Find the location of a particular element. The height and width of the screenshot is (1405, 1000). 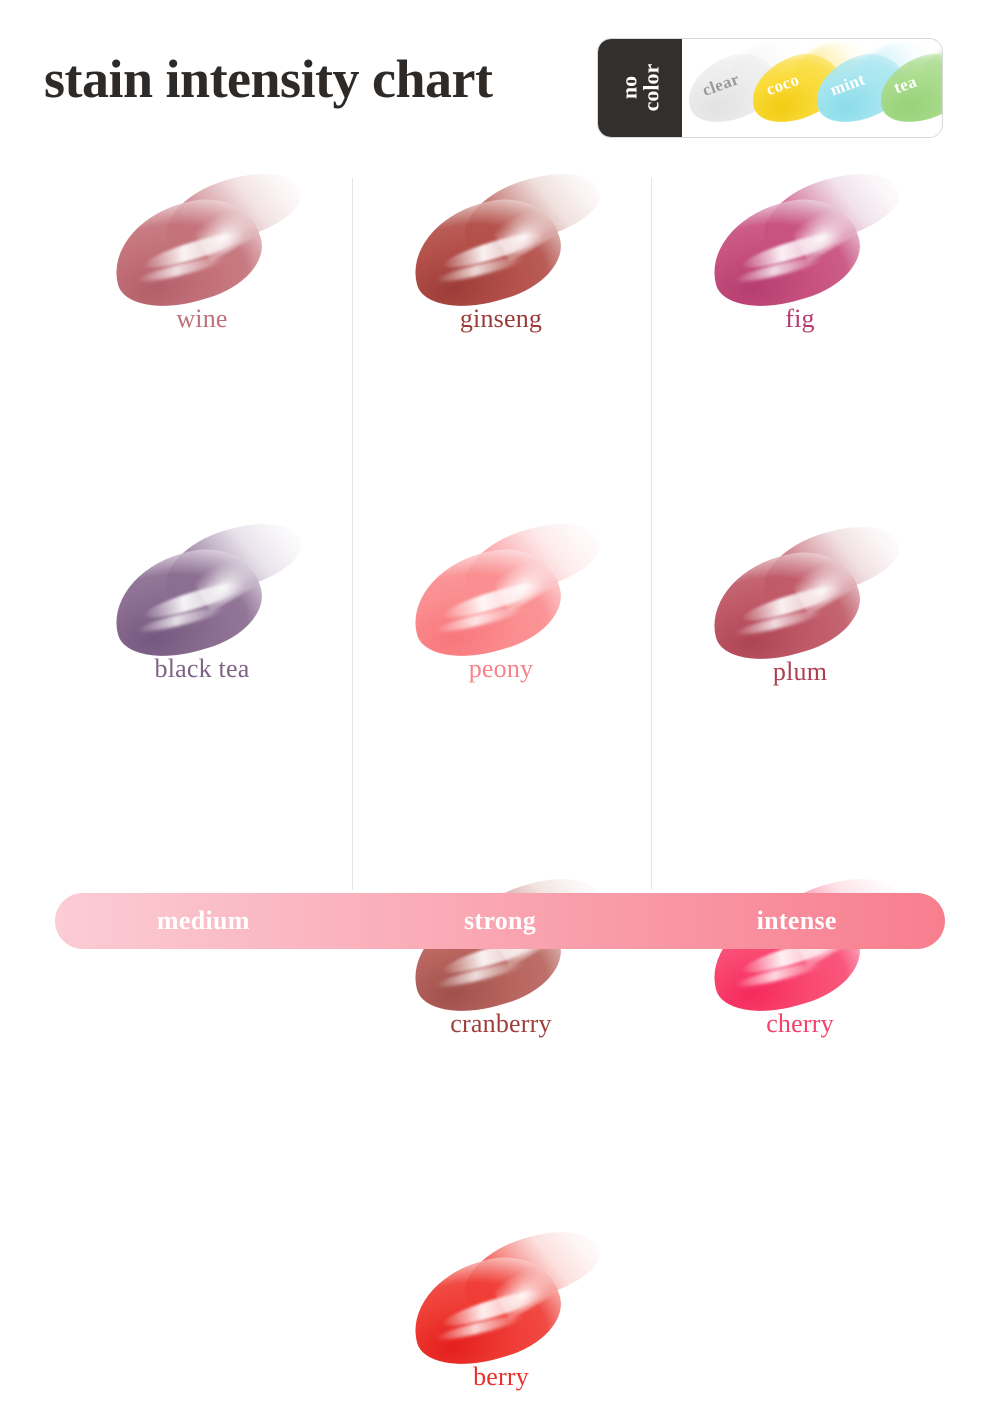

swatch-item: plum is located at coordinates (800, 605).